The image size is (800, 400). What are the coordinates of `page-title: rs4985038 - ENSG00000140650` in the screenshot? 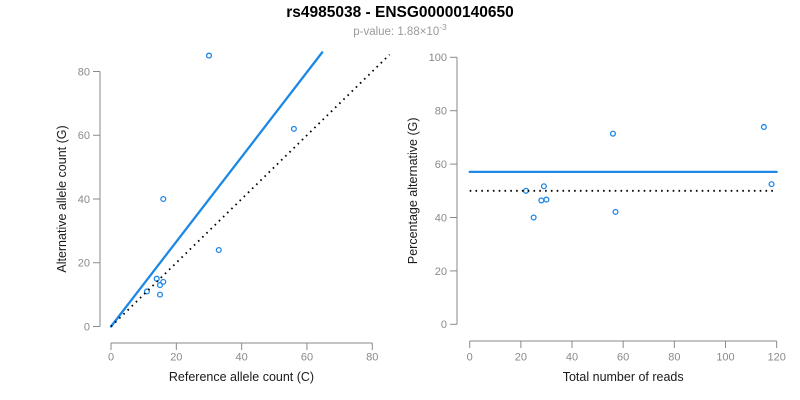 It's located at (400, 12).